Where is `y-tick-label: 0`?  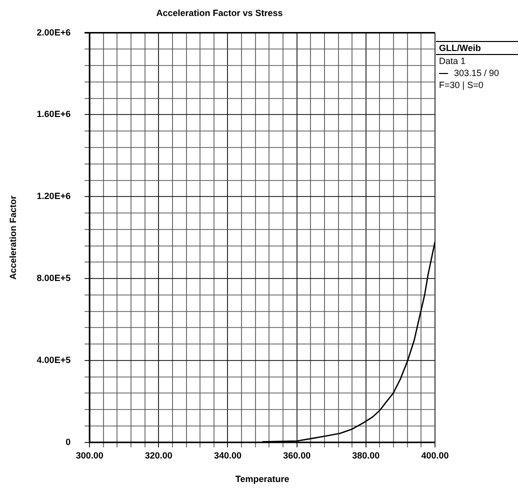
y-tick-label: 0 is located at coordinates (68, 441).